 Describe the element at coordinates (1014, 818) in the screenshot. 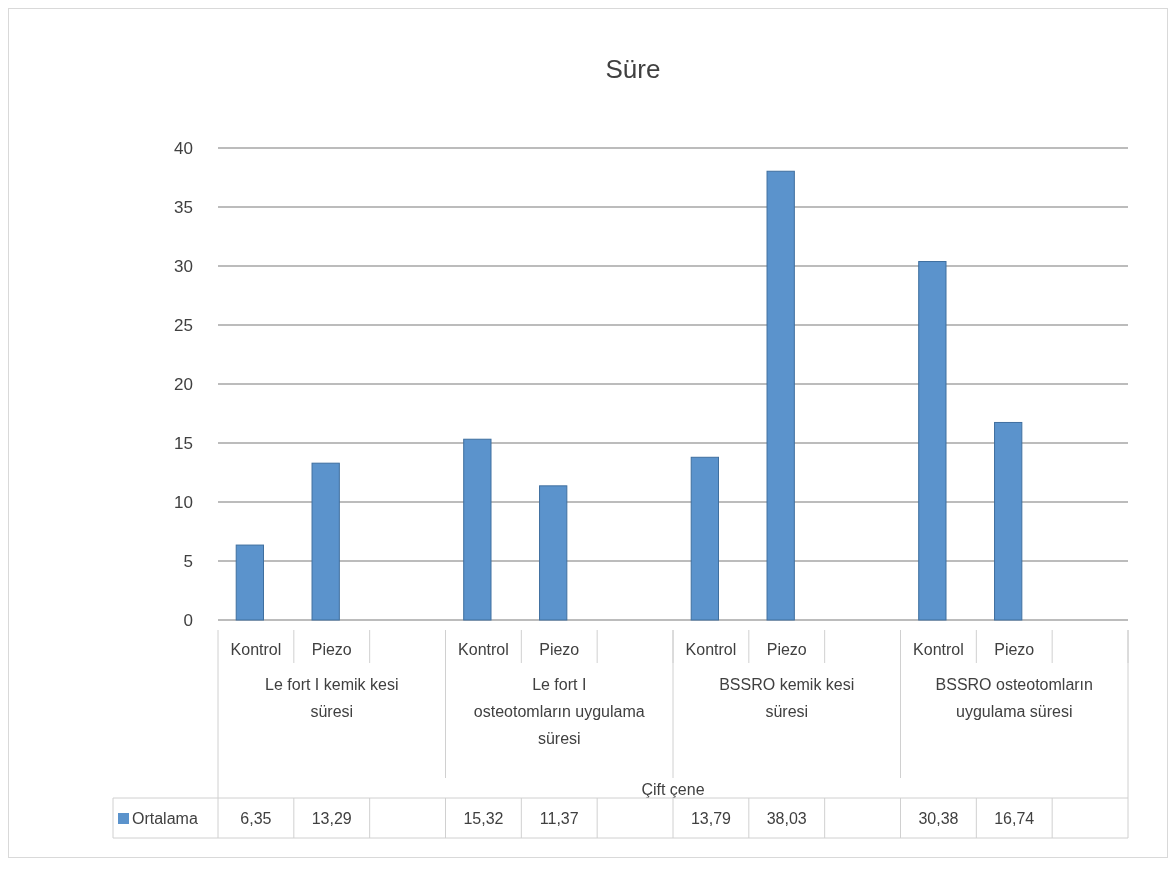

I see `data-label: 16,74` at that location.